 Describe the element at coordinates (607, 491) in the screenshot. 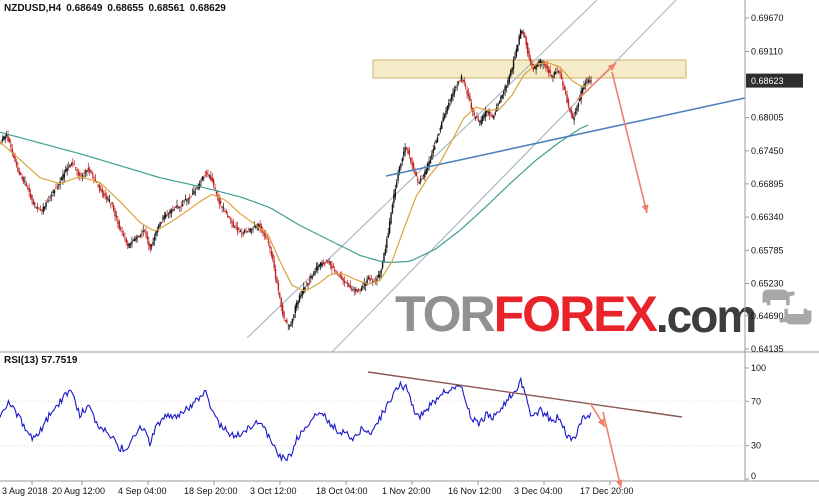

I see `time-axis-label: 17 Dec 20:00` at that location.